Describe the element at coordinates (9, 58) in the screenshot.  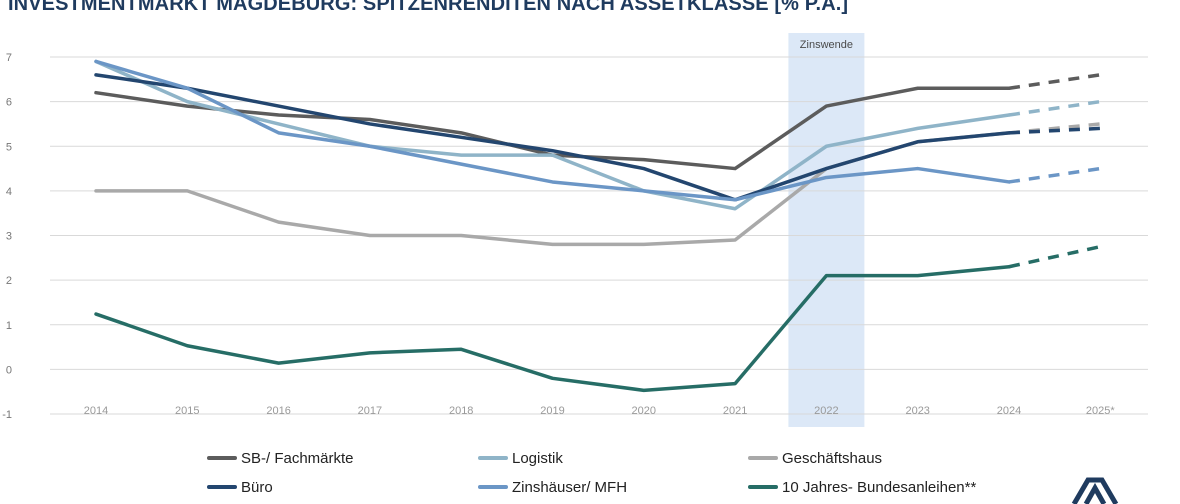
I see `y-tick-label: 7` at that location.